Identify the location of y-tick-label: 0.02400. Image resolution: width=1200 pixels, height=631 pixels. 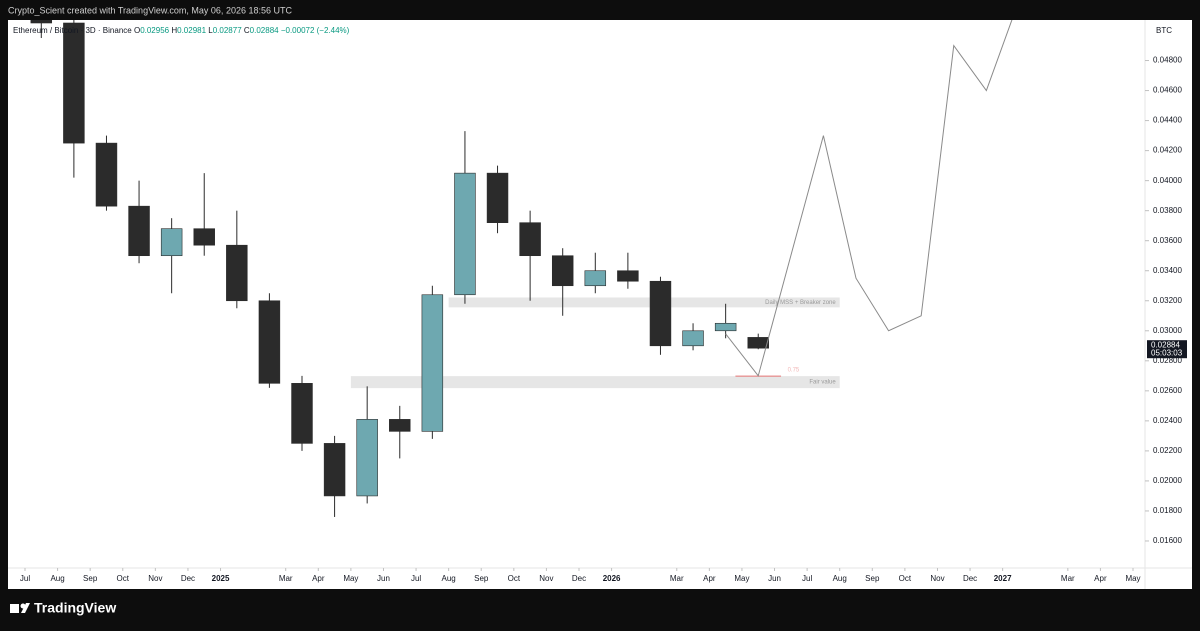
(1167, 420).